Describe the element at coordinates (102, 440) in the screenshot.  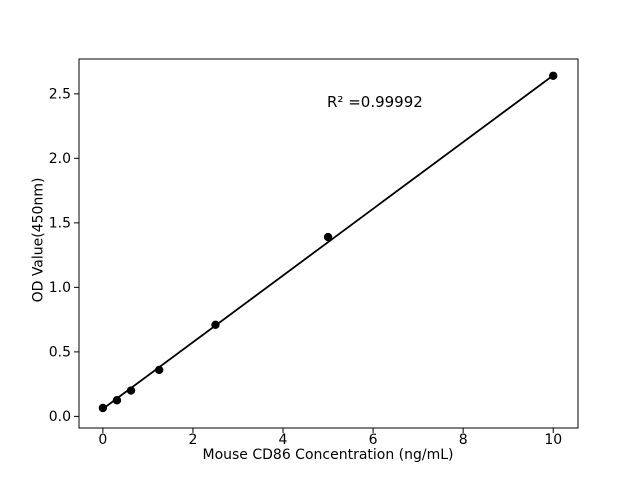
I see `x-tick-label: 0` at that location.